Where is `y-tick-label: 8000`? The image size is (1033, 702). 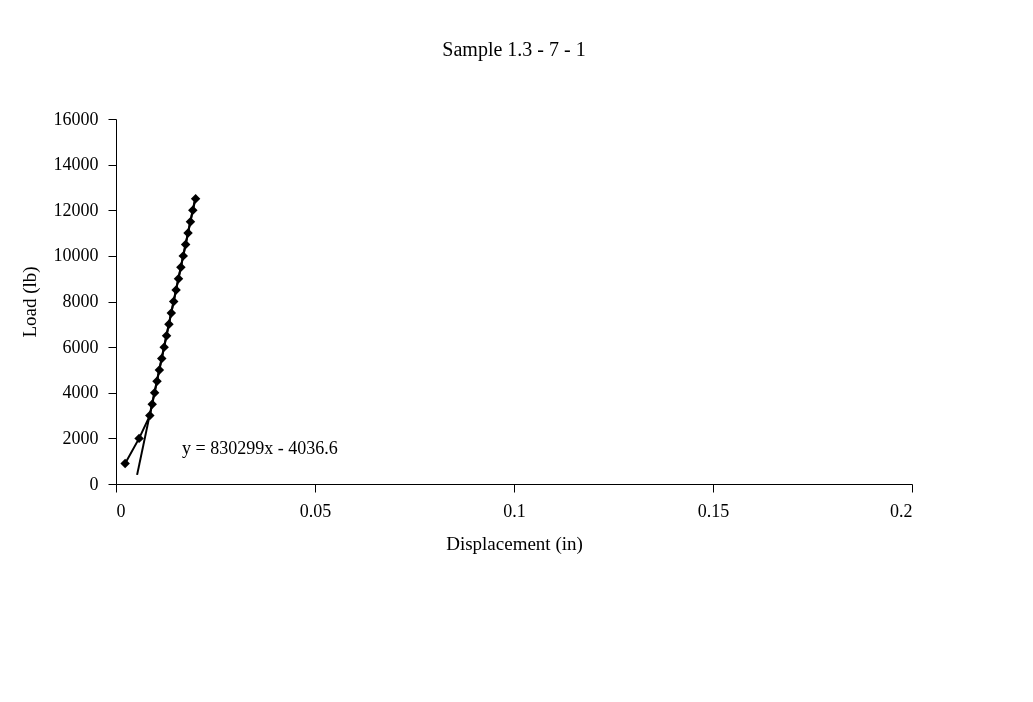 y-tick-label: 8000 is located at coordinates (80, 301).